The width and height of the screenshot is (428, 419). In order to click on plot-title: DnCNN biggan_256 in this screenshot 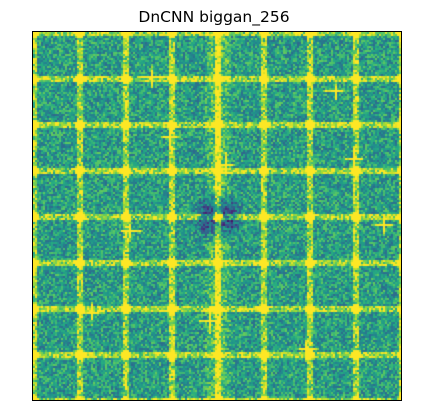, I will do `click(214, 17)`.